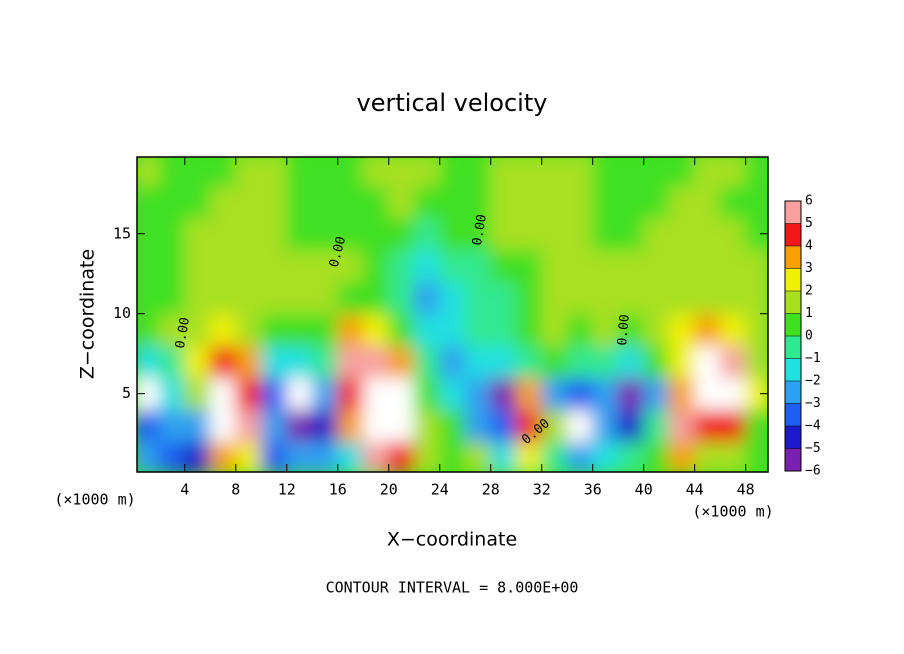 The width and height of the screenshot is (904, 654). What do you see at coordinates (542, 490) in the screenshot?
I see `x-tick-label: 32` at bounding box center [542, 490].